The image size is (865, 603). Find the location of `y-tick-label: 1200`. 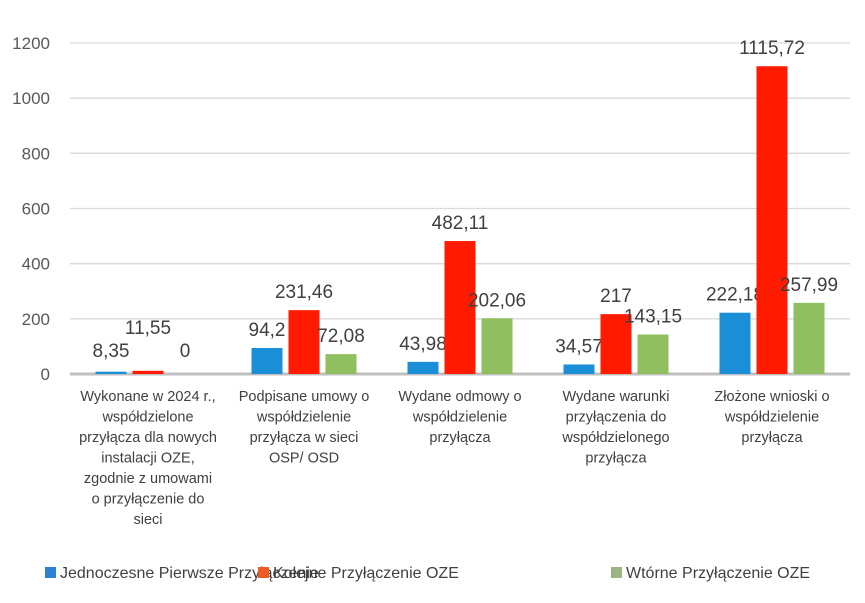

y-tick-label: 1200 is located at coordinates (31, 43).